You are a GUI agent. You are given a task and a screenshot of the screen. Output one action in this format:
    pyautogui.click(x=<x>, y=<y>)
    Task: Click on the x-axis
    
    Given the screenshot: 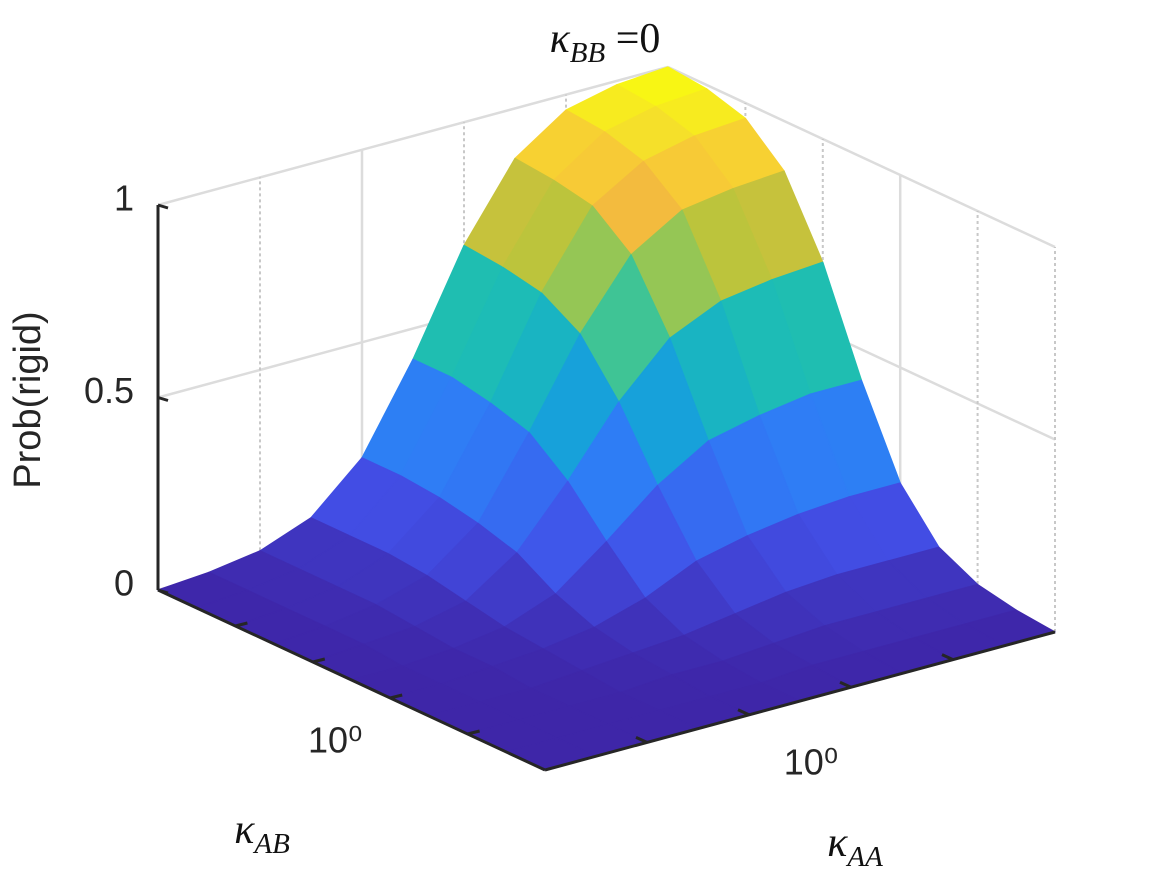 What is the action you would take?
    pyautogui.click(x=800, y=701)
    